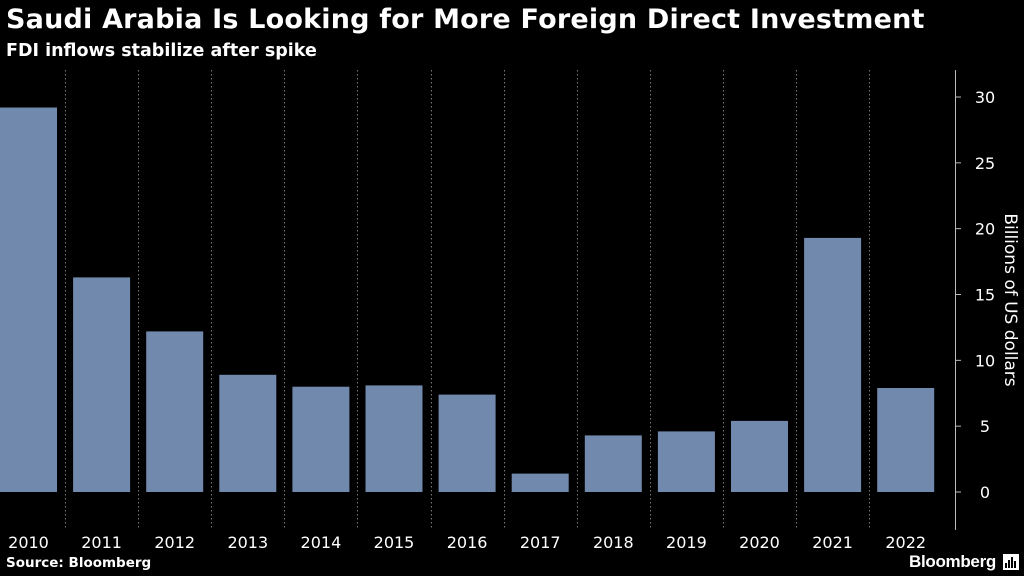  I want to click on y-axis-label: Billions of US dollars, so click(1010, 300).